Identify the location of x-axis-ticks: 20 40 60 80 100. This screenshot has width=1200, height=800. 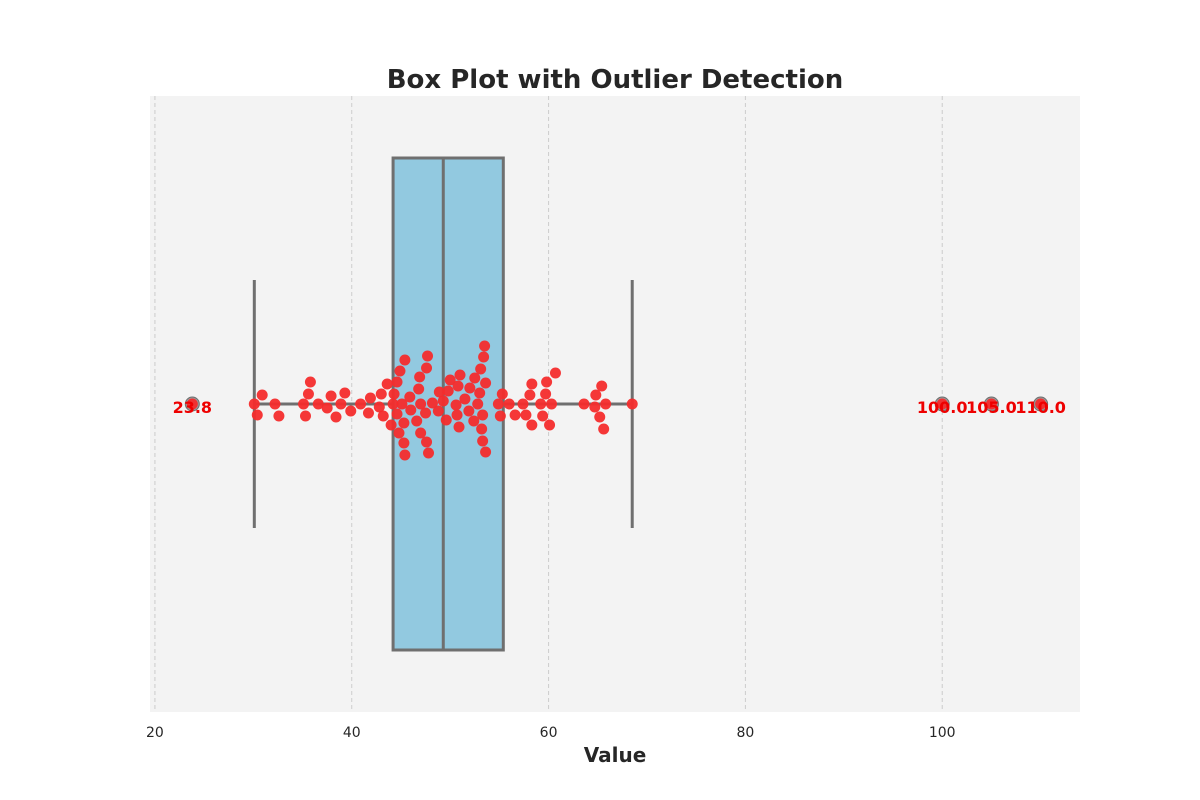
(551, 733).